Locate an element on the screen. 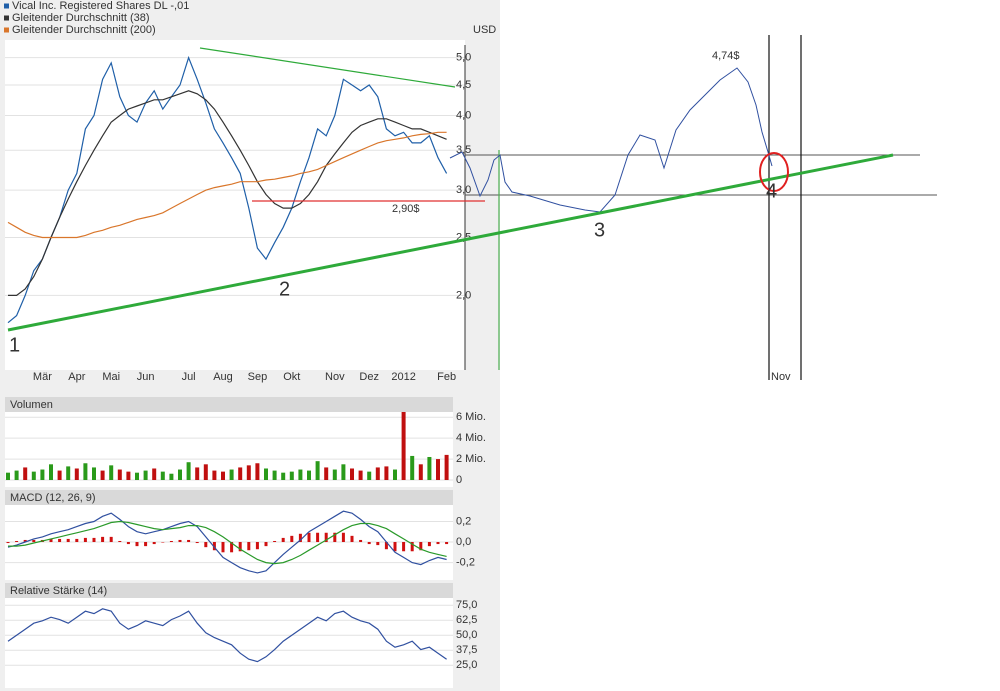  highlight-circle is located at coordinates (774, 172).